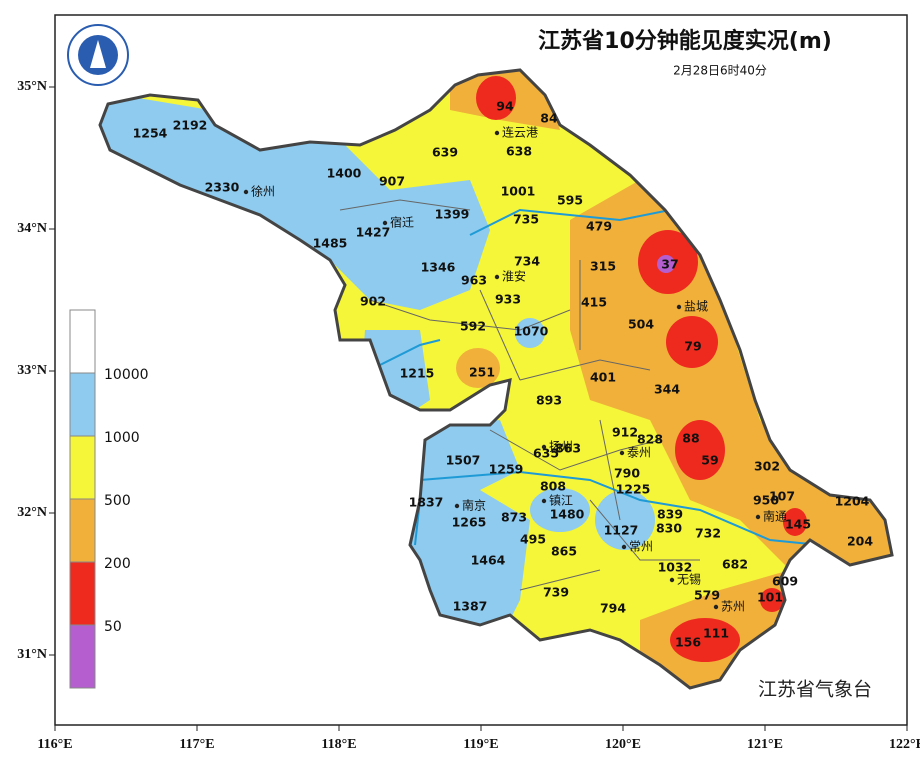 The width and height of the screenshot is (920, 763). Describe the element at coordinates (222, 187) in the screenshot. I see `station-value: 2330` at that location.